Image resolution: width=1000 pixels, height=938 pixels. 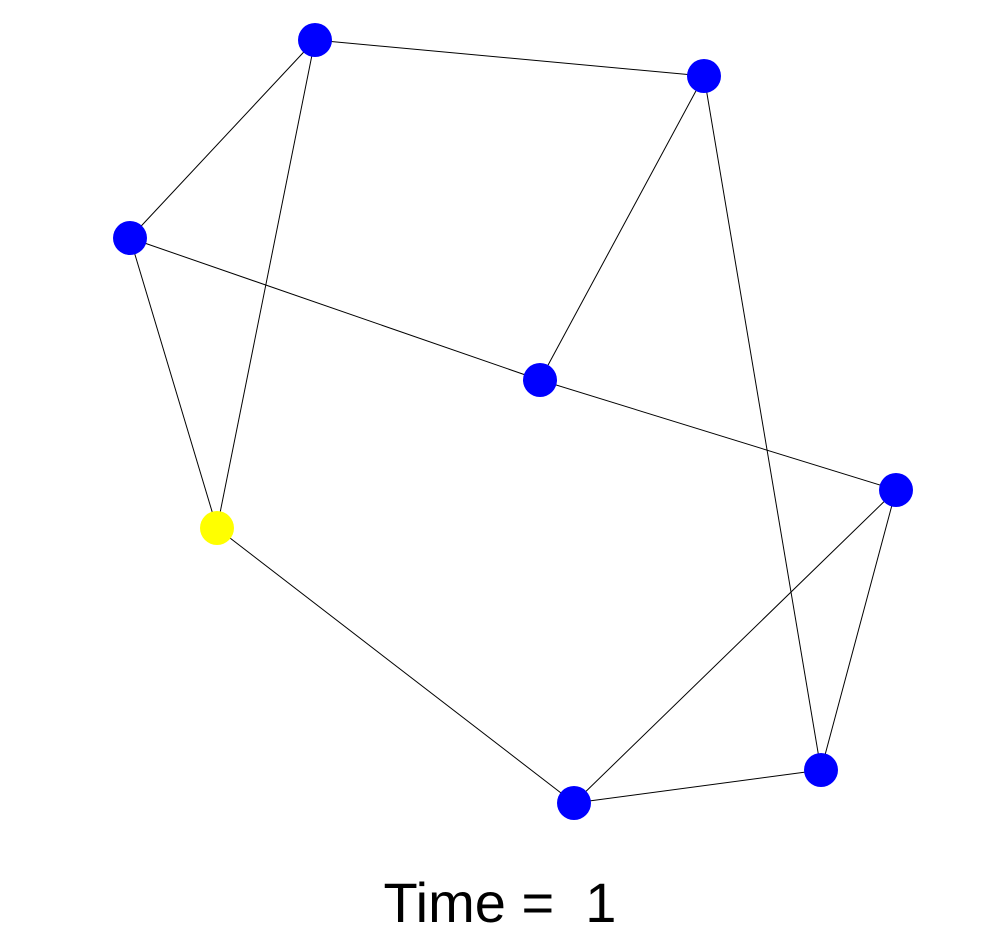 What do you see at coordinates (173, 383) in the screenshot?
I see `edge-n3-n7` at bounding box center [173, 383].